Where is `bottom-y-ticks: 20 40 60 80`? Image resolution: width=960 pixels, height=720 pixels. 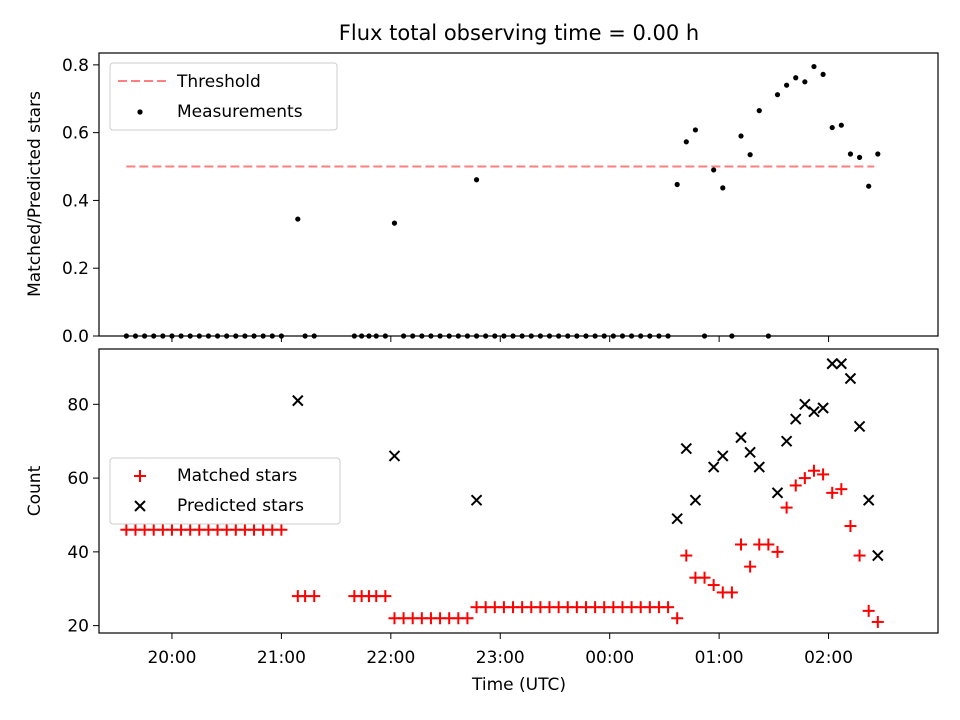
bottom-y-ticks: 20 40 60 80 is located at coordinates (83, 516).